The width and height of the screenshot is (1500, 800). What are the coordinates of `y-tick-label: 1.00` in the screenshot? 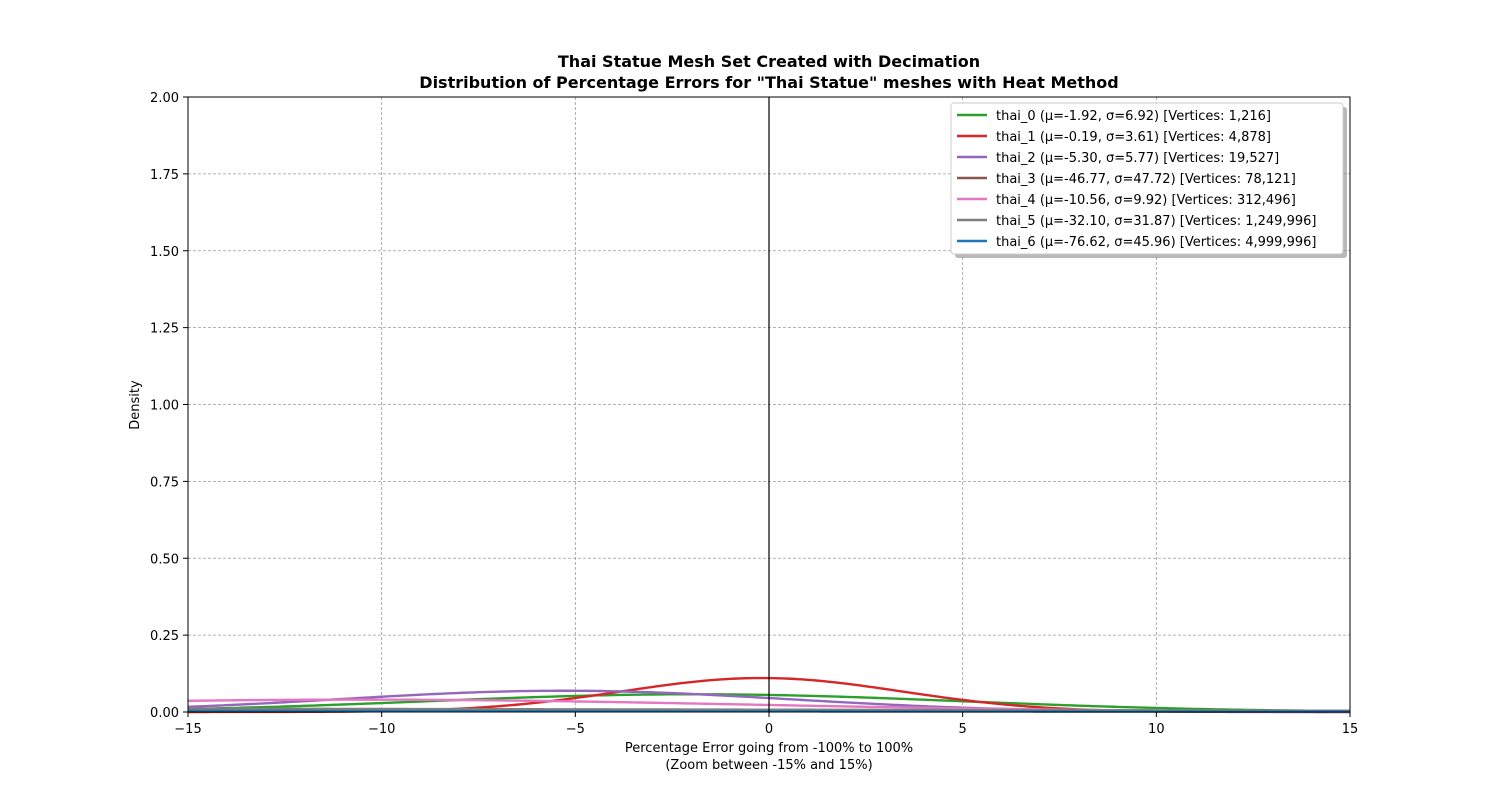 It's located at (164, 406).